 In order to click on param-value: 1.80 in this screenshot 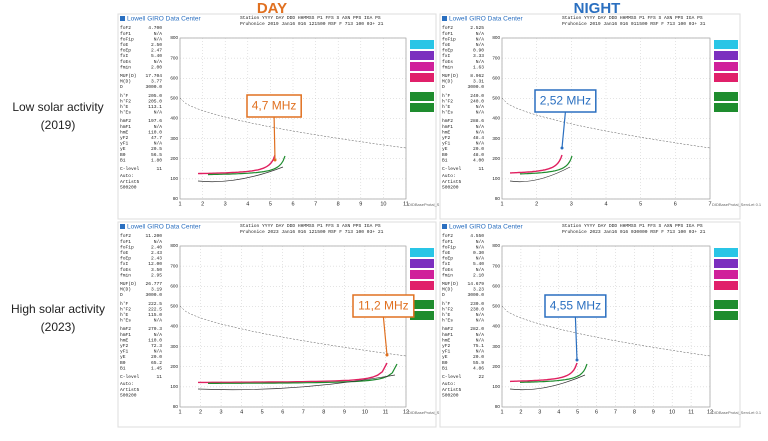, I will do `click(156, 160)`.